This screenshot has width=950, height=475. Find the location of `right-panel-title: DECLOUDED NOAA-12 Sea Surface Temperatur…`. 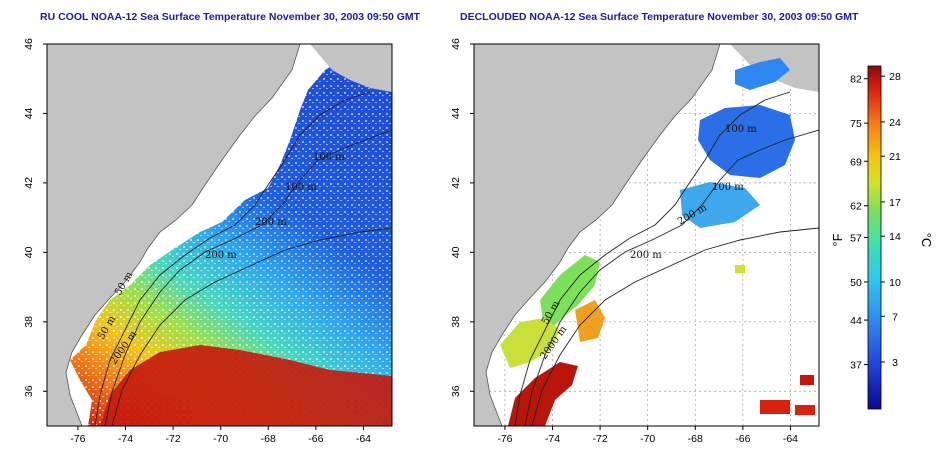

right-panel-title: DECLOUDED NOAA-12 Sea Surface Temperatur… is located at coordinates (659, 17).